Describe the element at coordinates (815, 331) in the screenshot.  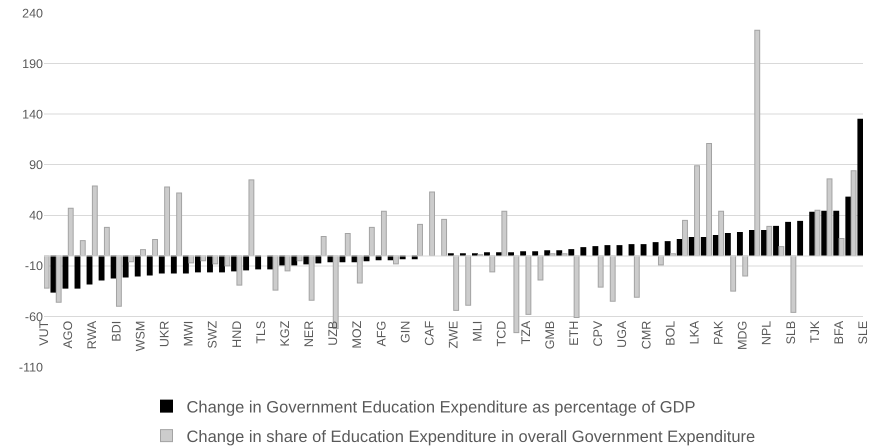
I see `x-tick-label: TJK` at that location.